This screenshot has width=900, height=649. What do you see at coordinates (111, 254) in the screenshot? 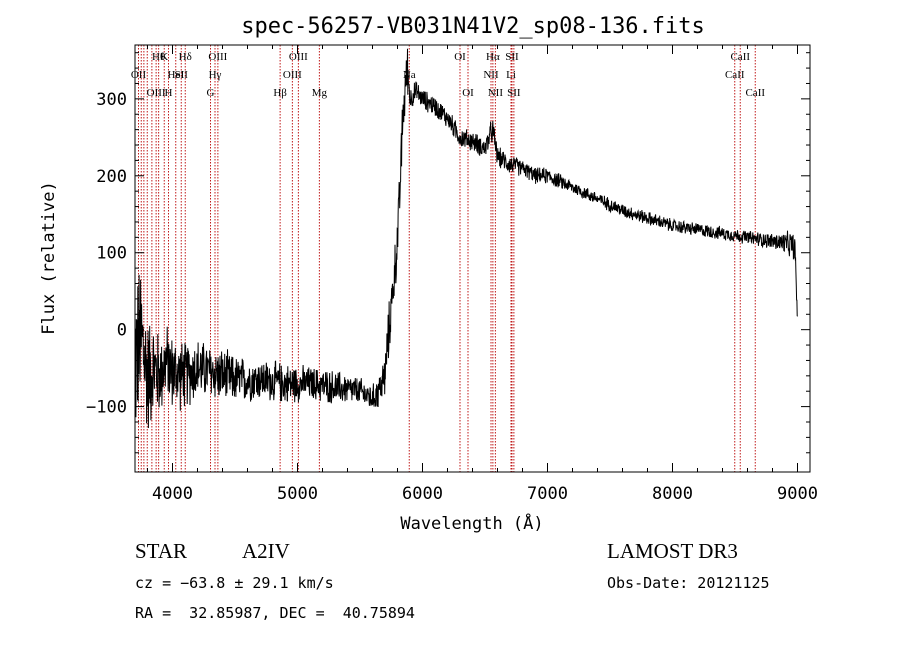
I see `y-tick-label: 100` at bounding box center [111, 254].